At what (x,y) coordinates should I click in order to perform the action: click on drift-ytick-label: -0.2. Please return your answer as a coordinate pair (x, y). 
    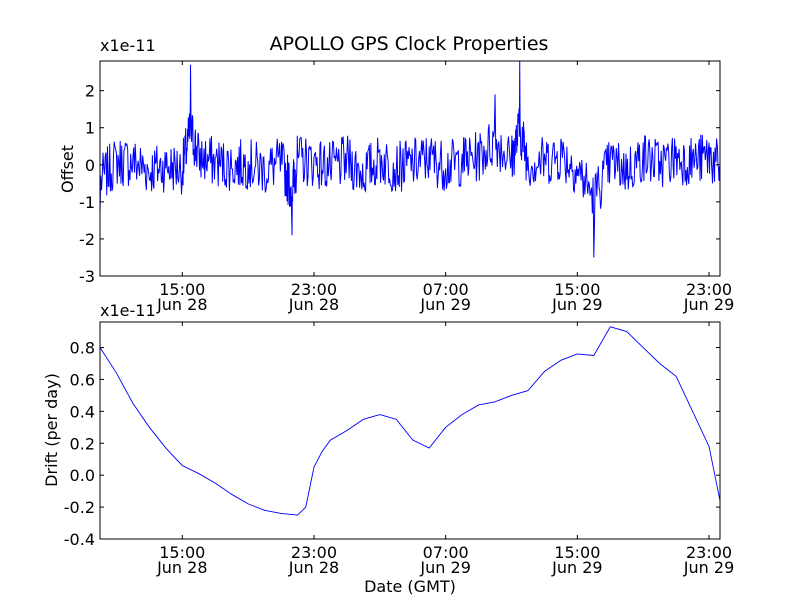
    Looking at the image, I should click on (79, 507).